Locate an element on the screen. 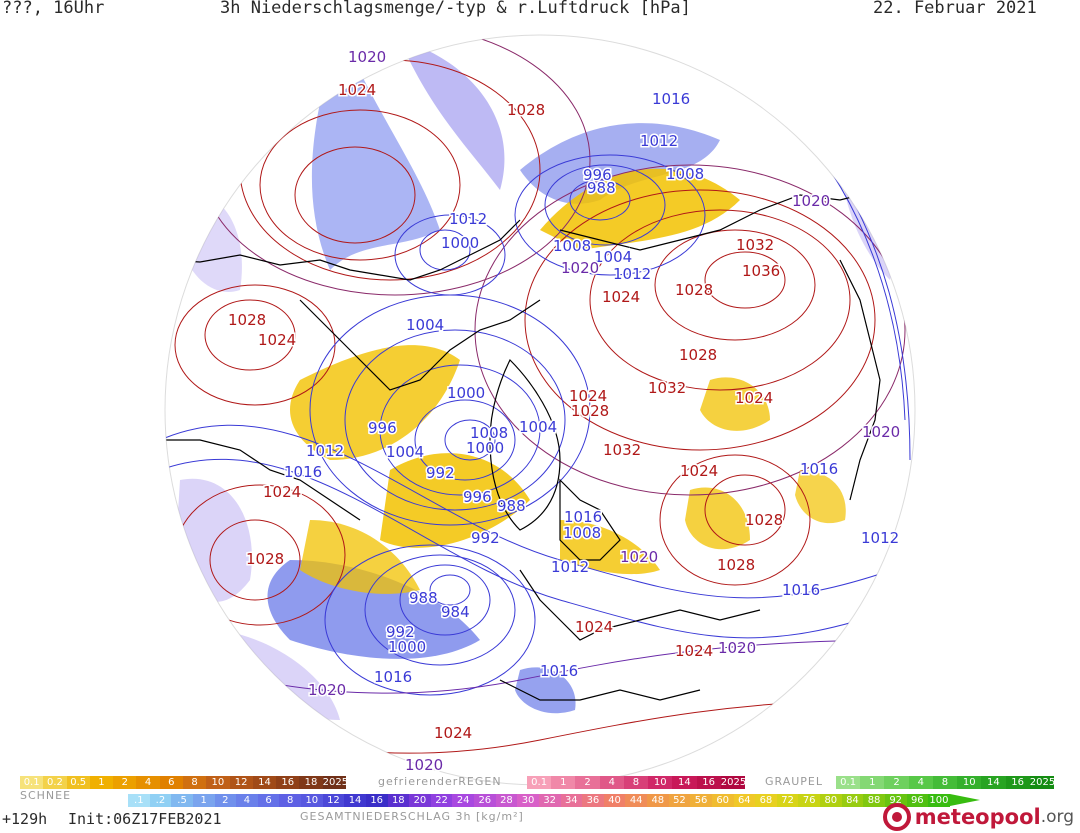  snow-label: SCHNEE is located at coordinates (46, 795).